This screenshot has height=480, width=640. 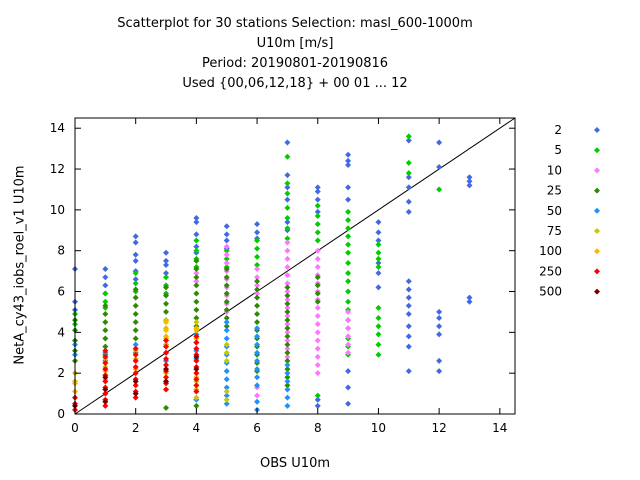 I want to click on legend-label-100: 100, so click(x=550, y=251).